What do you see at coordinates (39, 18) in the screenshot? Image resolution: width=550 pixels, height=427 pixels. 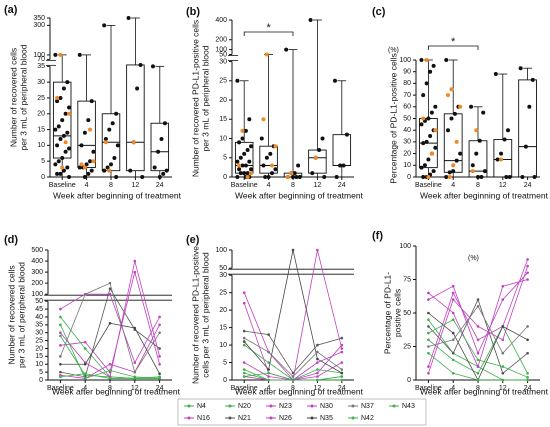 I see `y-tick-label: 350` at bounding box center [39, 18].